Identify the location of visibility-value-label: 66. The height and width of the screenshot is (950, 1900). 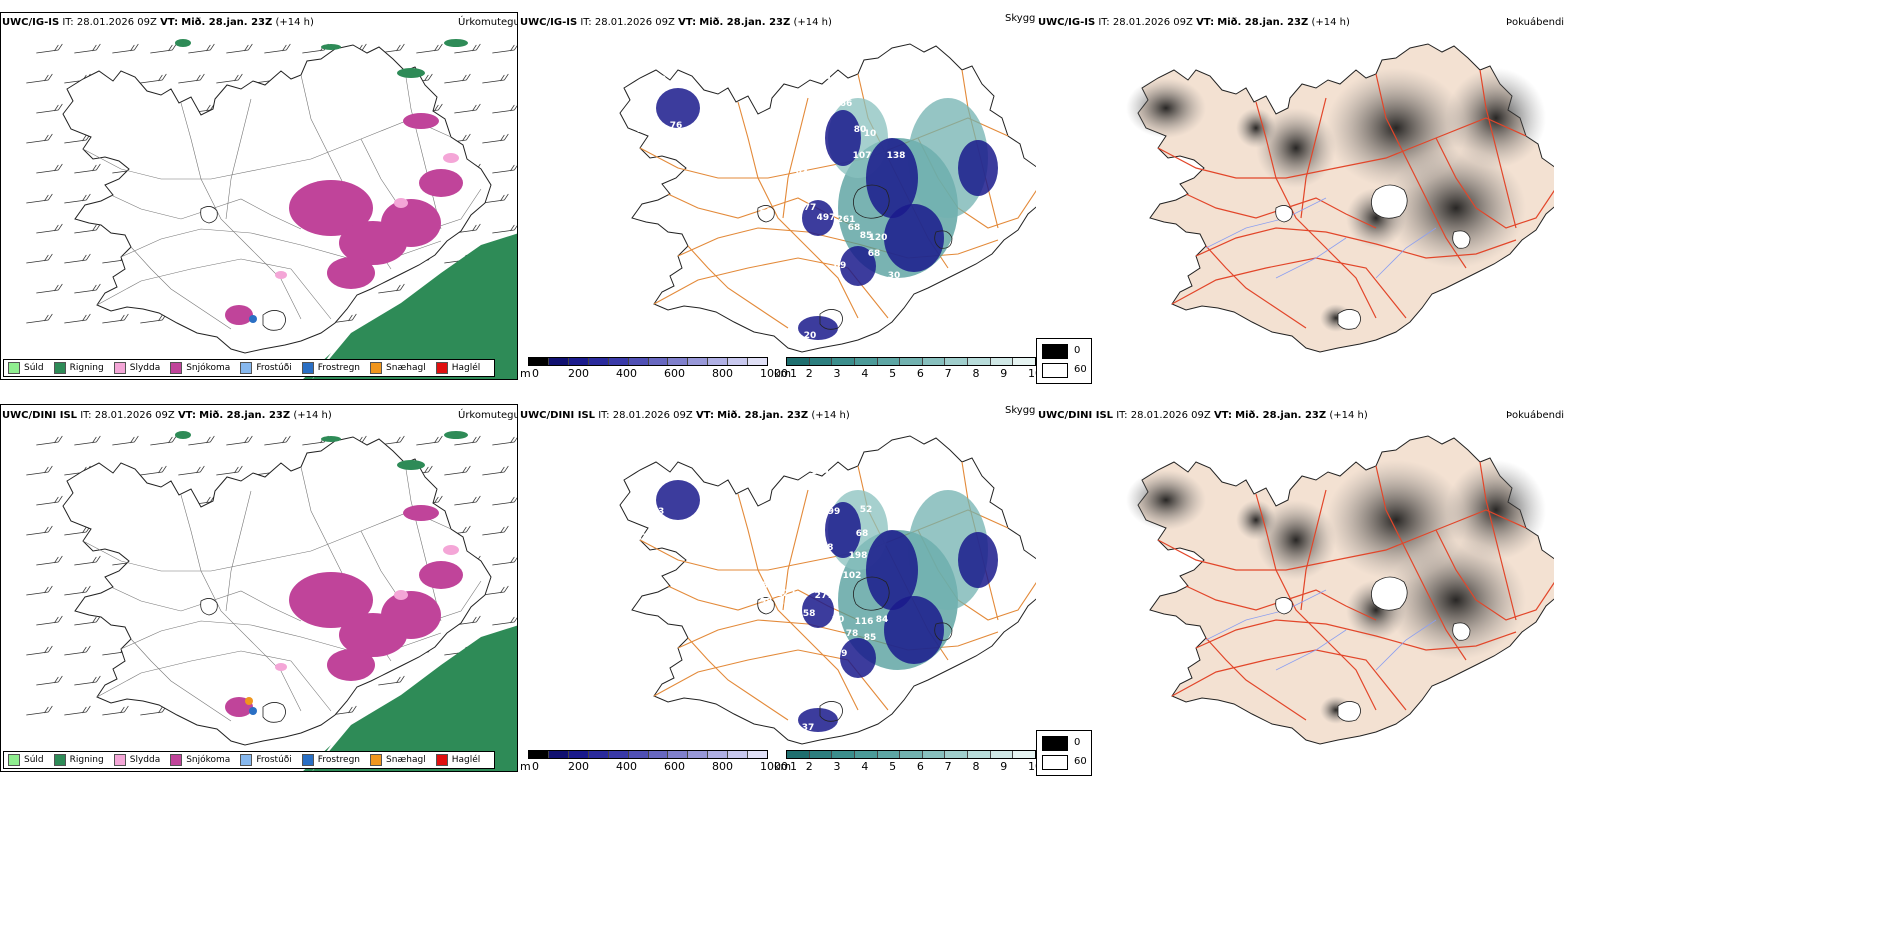
(846, 104).